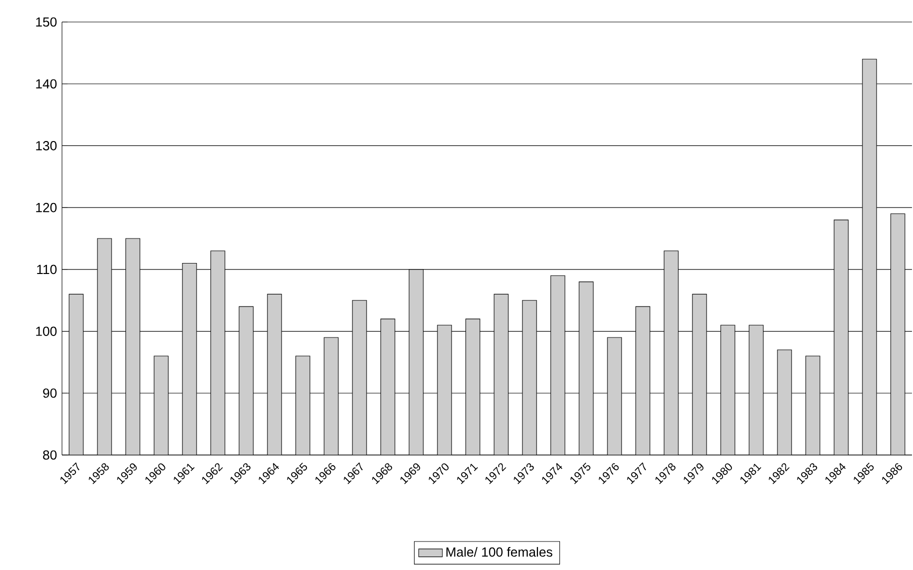 This screenshot has width=913, height=570. I want to click on y-tick-label: 80, so click(50, 455).